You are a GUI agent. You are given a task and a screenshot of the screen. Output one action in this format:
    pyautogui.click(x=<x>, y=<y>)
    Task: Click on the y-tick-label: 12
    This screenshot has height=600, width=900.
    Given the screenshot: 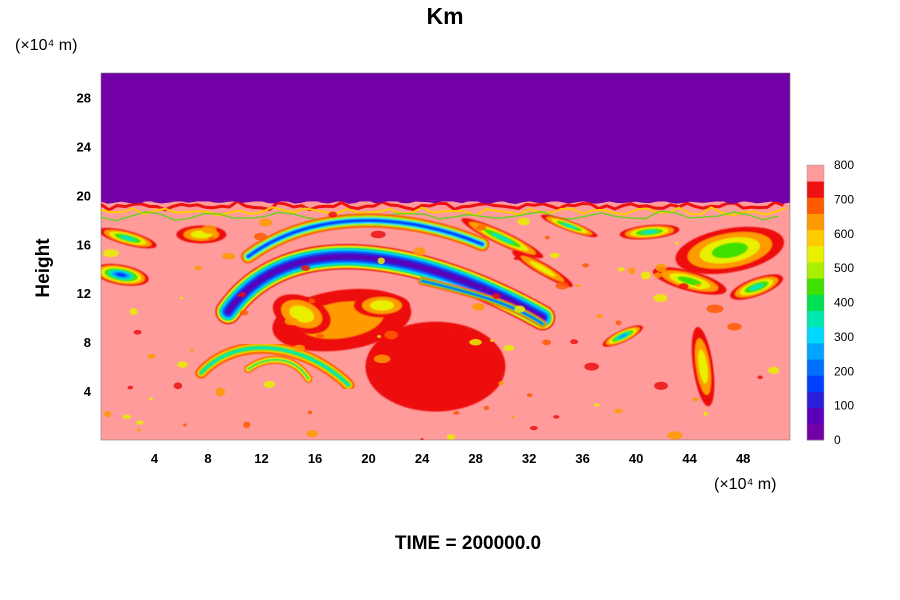 What is the action you would take?
    pyautogui.click(x=84, y=293)
    